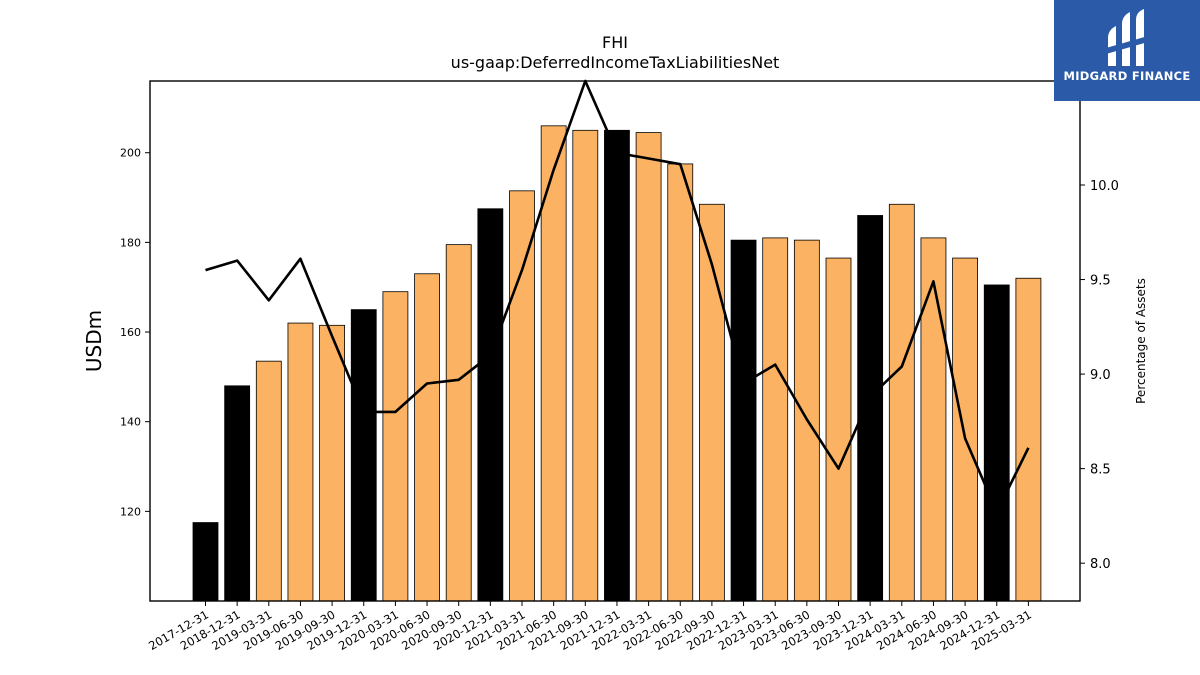 The height and width of the screenshot is (675, 1200). I want to click on y2-axis-ticks: 8.0 8.5 9.0 9.5 10.0, so click(1099, 375).